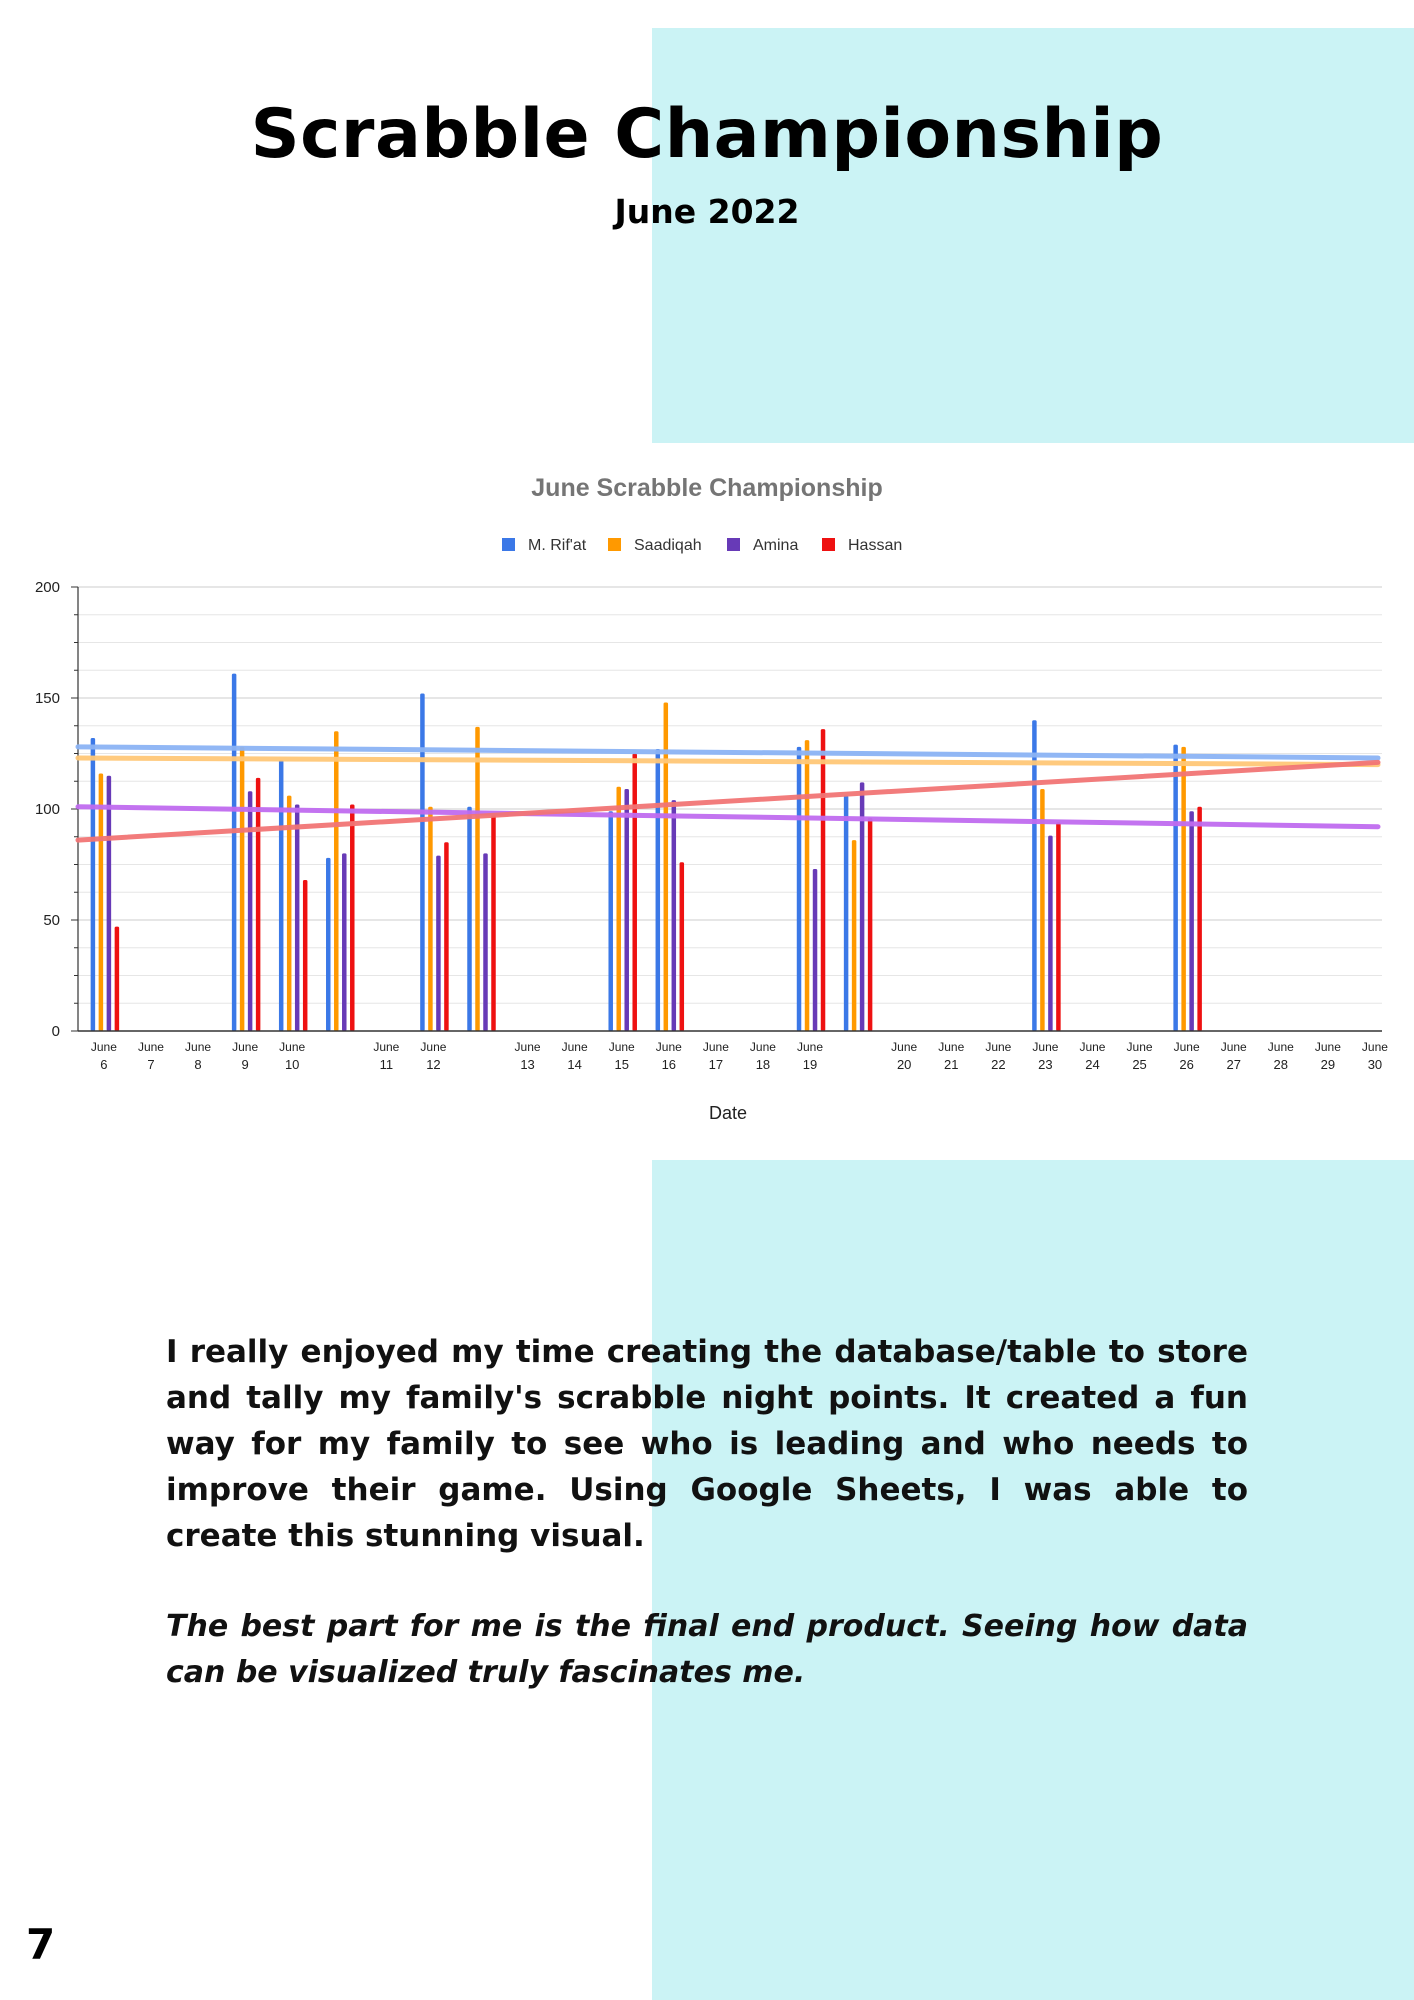 This screenshot has height=2000, width=1414. What do you see at coordinates (669, 1064) in the screenshot?
I see `x-tick-label: 16` at bounding box center [669, 1064].